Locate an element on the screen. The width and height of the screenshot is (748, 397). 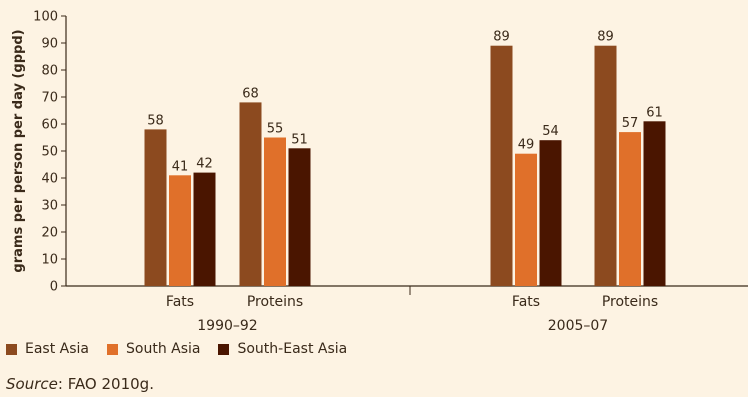
legend-swatch-south-asia is located at coordinates (112, 349).